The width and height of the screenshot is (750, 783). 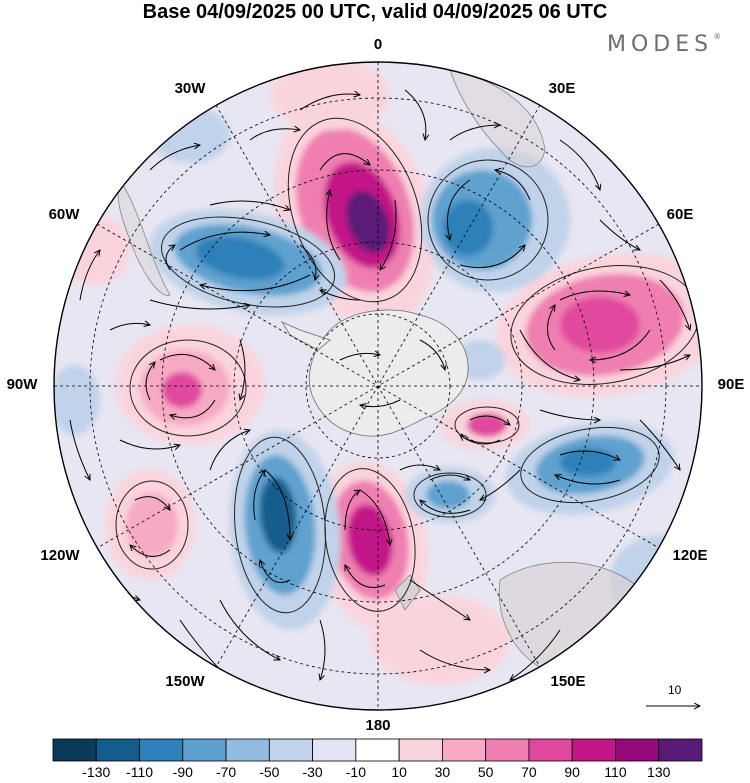 What do you see at coordinates (190, 88) in the screenshot?
I see `lon-label-30w: 30W` at bounding box center [190, 88].